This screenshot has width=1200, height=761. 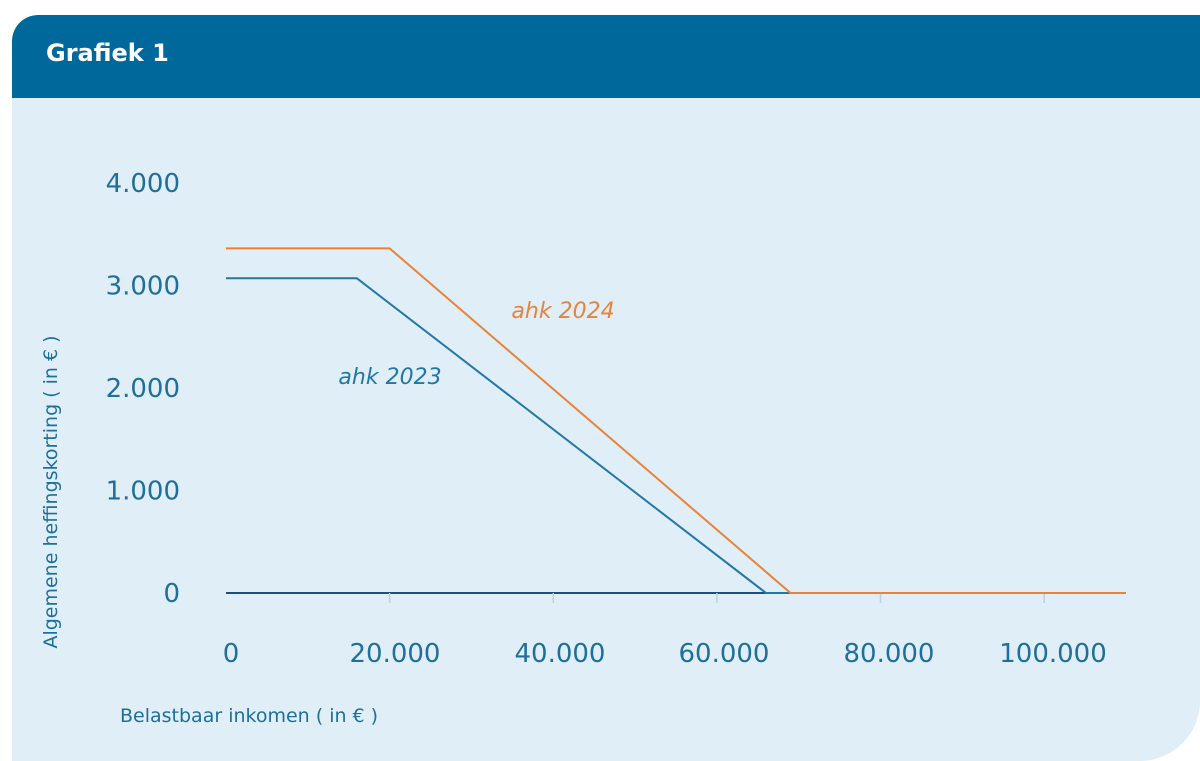 What do you see at coordinates (889, 654) in the screenshot?
I see `x-tick-label: 80.000` at bounding box center [889, 654].